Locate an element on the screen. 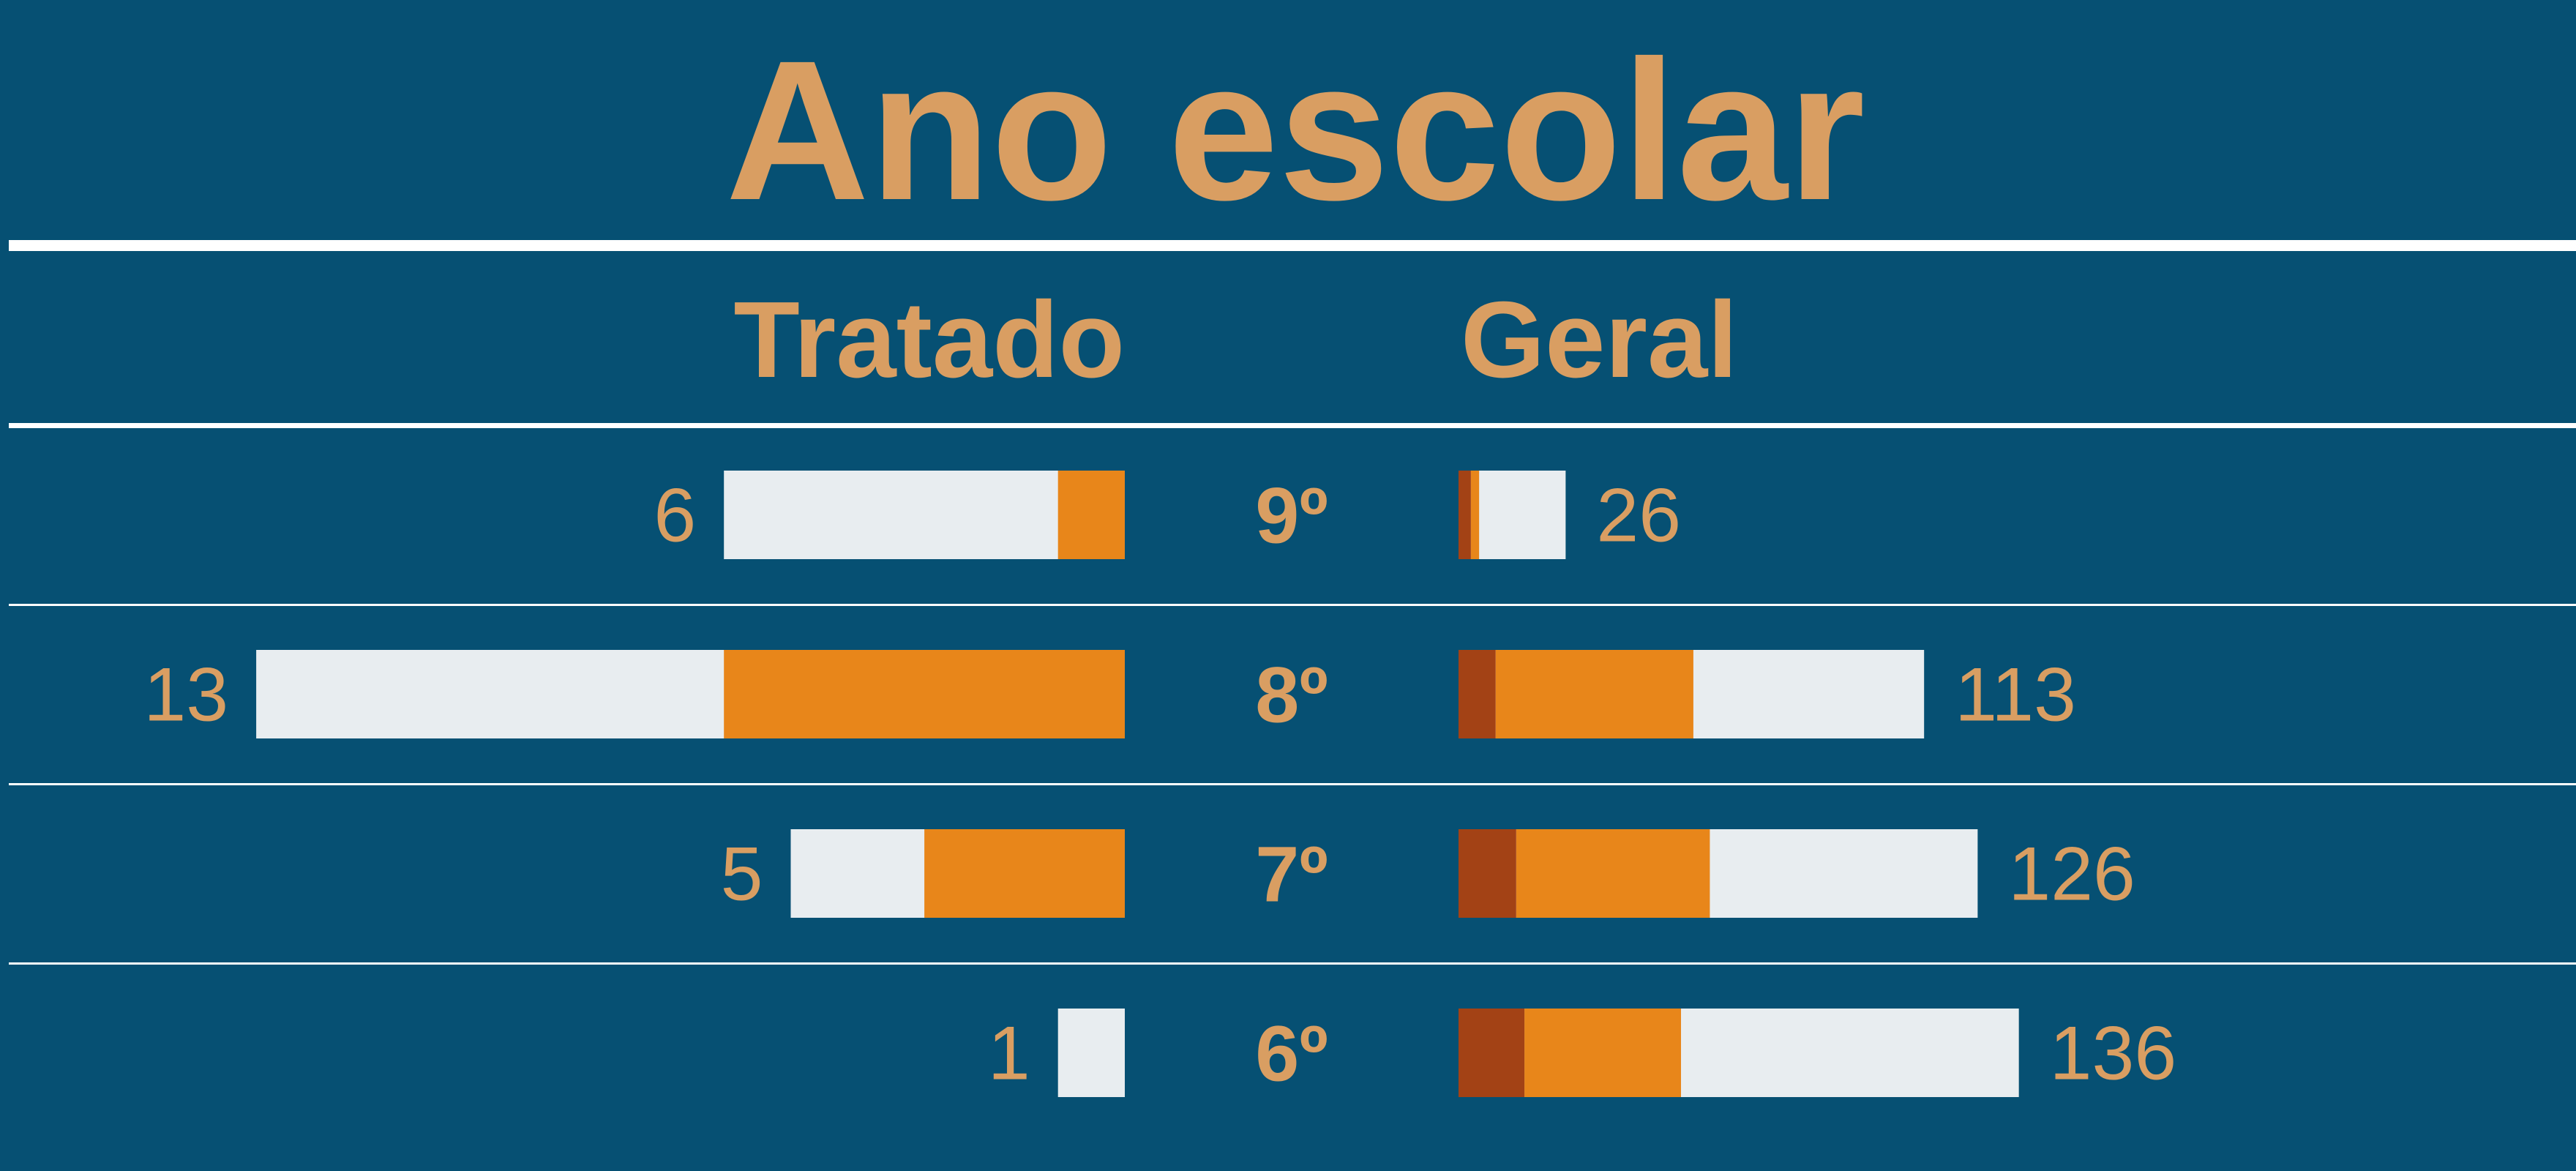 Image resolution: width=2576 pixels, height=1171 pixels. tratado-value-label: 1 is located at coordinates (1009, 1054).